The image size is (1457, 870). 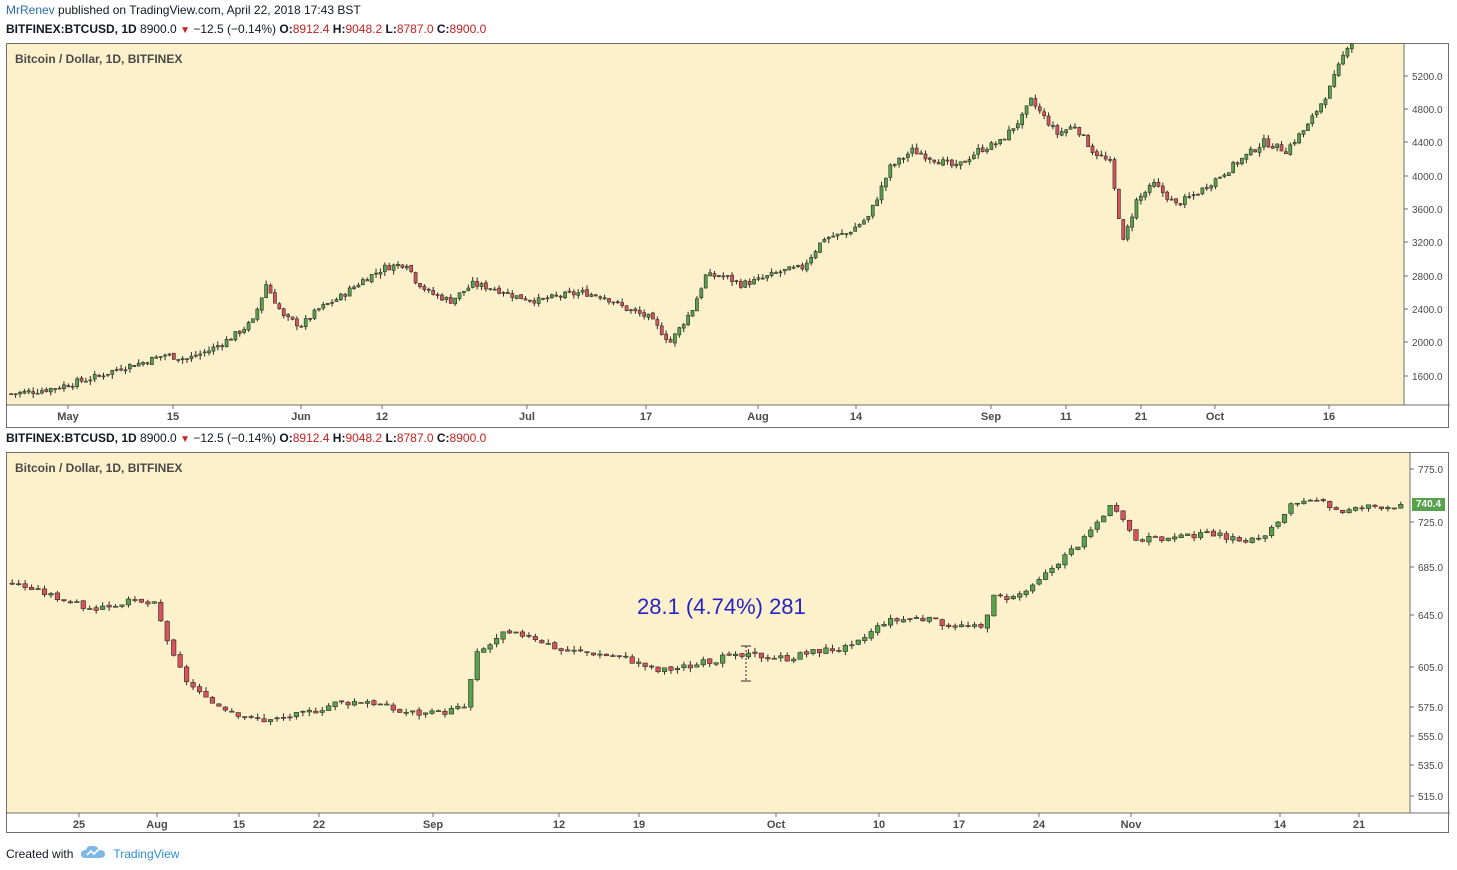 What do you see at coordinates (146, 853) in the screenshot?
I see `tradingview-link: TradingView` at bounding box center [146, 853].